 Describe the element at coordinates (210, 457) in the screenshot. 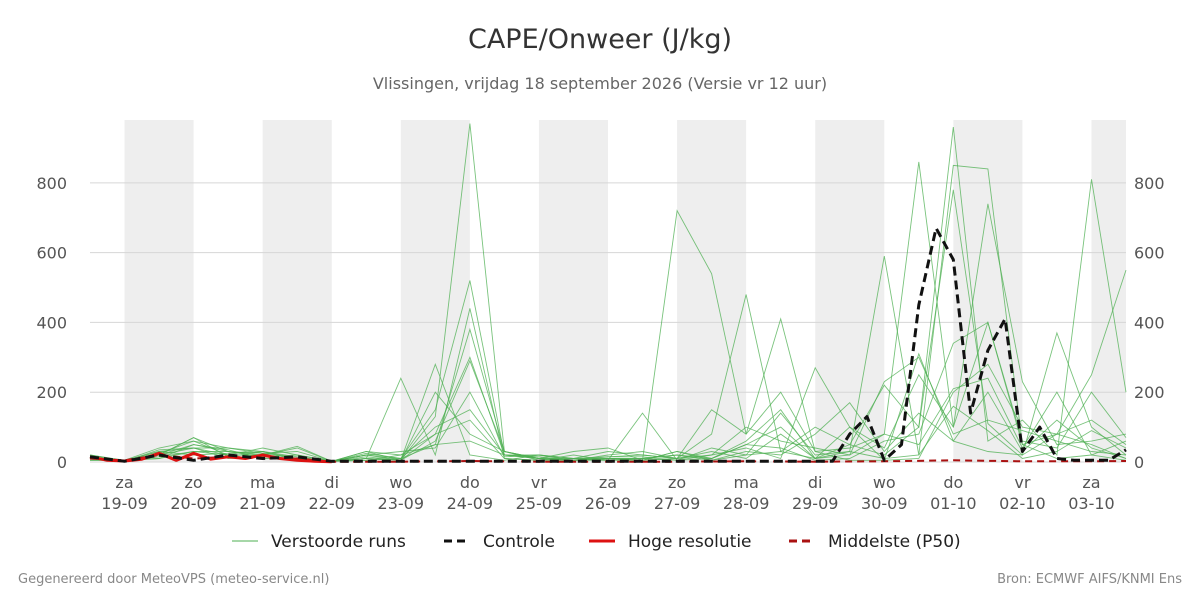

I see `series-line-hoge-resolutie` at that location.